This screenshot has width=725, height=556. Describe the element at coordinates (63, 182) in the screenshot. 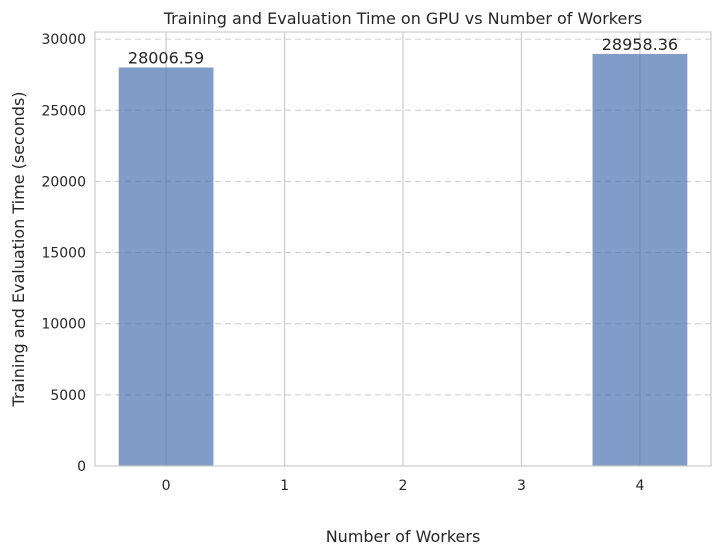

I see `y-tick-label: 20000` at that location.